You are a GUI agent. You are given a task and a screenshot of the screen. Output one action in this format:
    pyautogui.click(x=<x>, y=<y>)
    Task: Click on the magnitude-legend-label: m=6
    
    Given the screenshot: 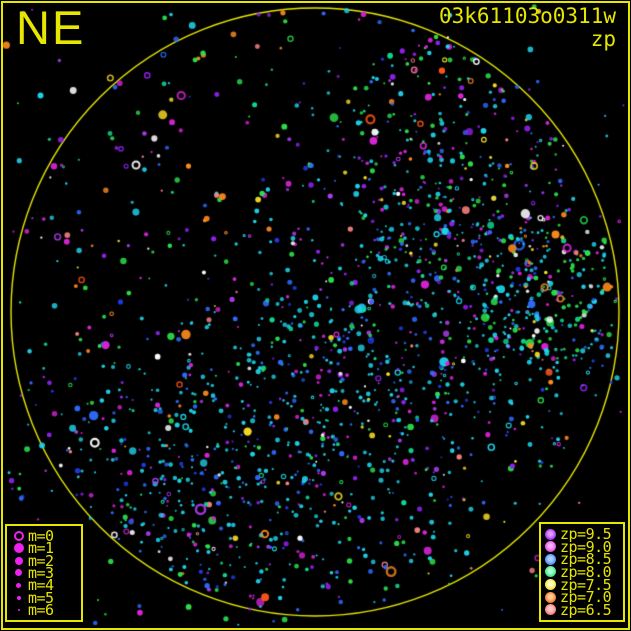 What is the action you would take?
    pyautogui.click(x=41, y=609)
    